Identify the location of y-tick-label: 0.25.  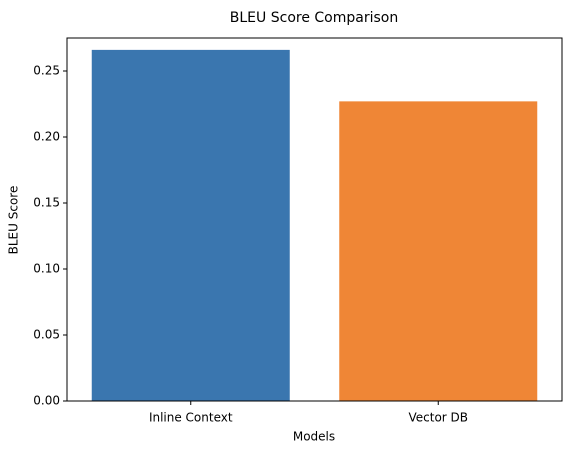
(46, 71).